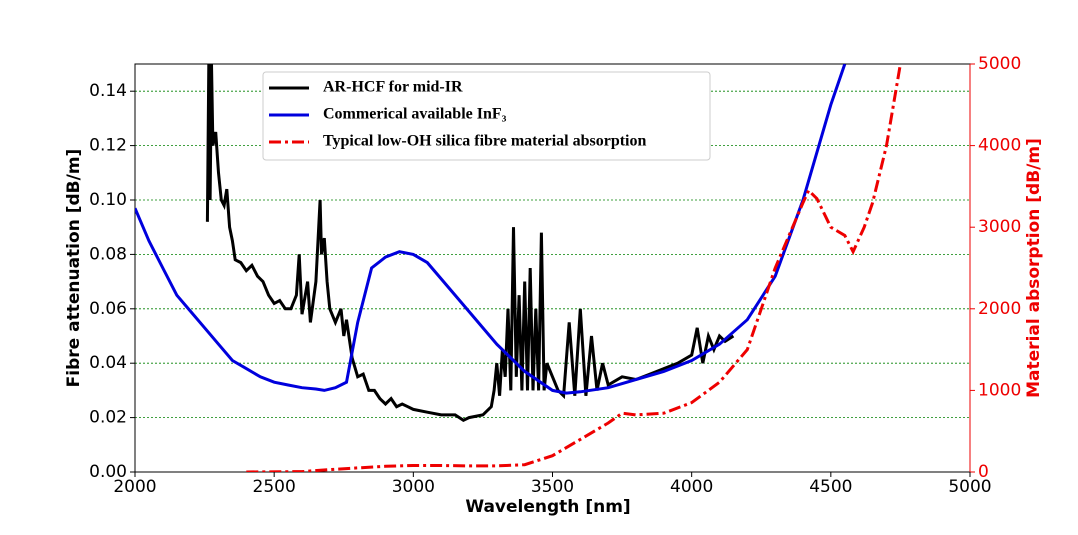 This screenshot has width=1078, height=535. What do you see at coordinates (108, 363) in the screenshot?
I see `y-tick-label: 0.04` at bounding box center [108, 363].